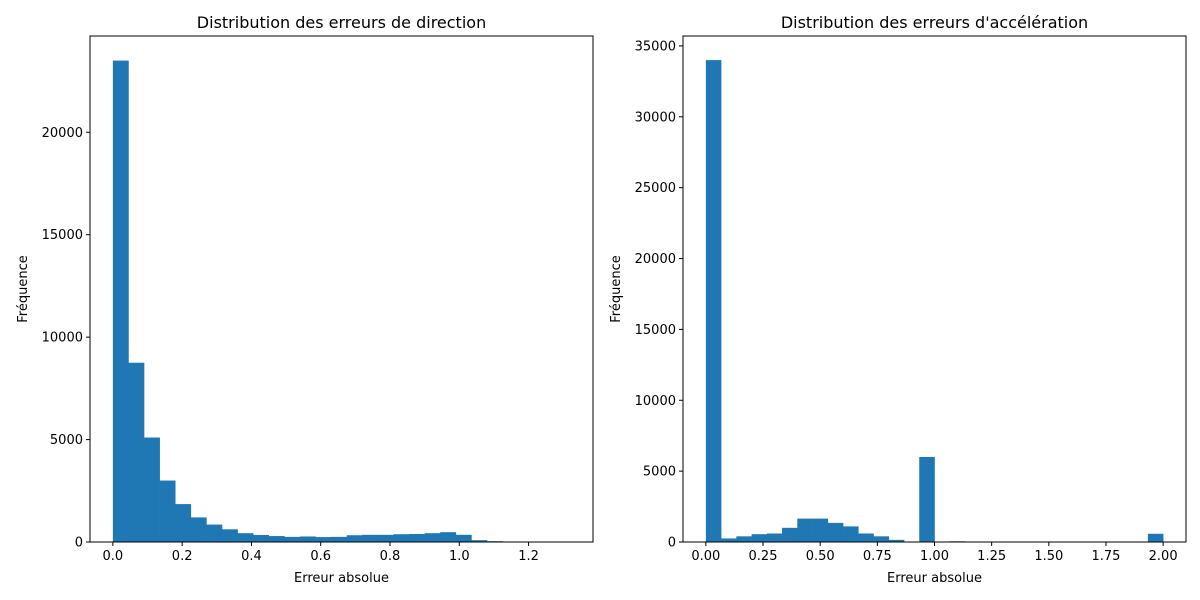 The height and width of the screenshot is (600, 1200). I want to click on chart-title: Distribution des erreurs d'accélération, so click(934, 22).